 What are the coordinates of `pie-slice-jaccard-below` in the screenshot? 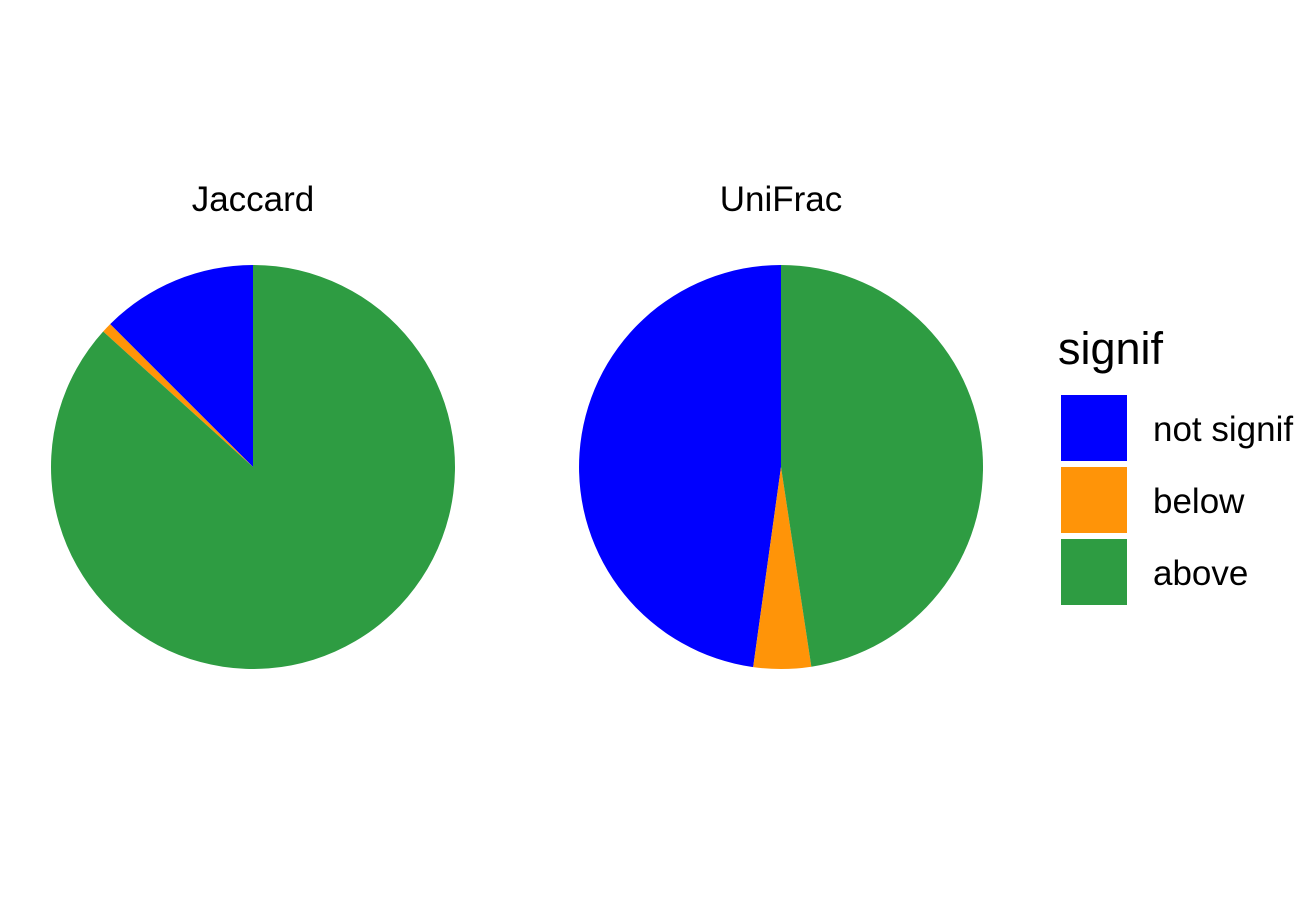 It's located at (178, 395).